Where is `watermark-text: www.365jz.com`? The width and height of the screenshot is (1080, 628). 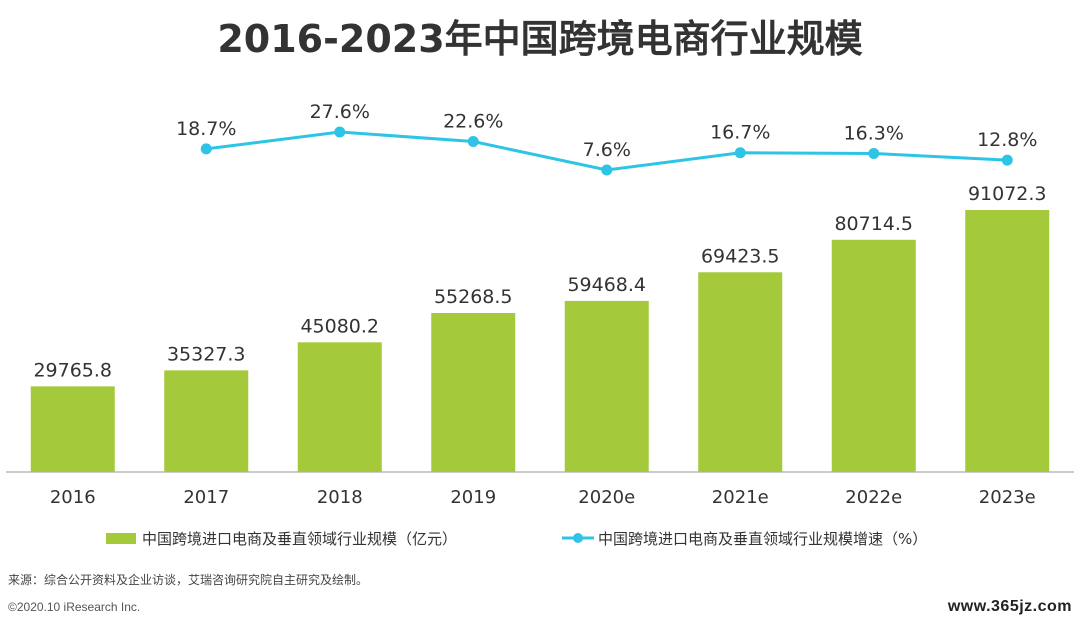
watermark-text: www.365jz.com is located at coordinates (1009, 606).